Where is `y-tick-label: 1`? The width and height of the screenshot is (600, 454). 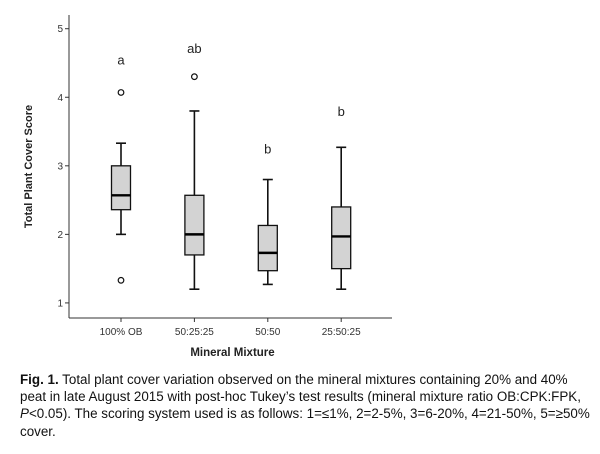
y-tick-label: 1 is located at coordinates (60, 303).